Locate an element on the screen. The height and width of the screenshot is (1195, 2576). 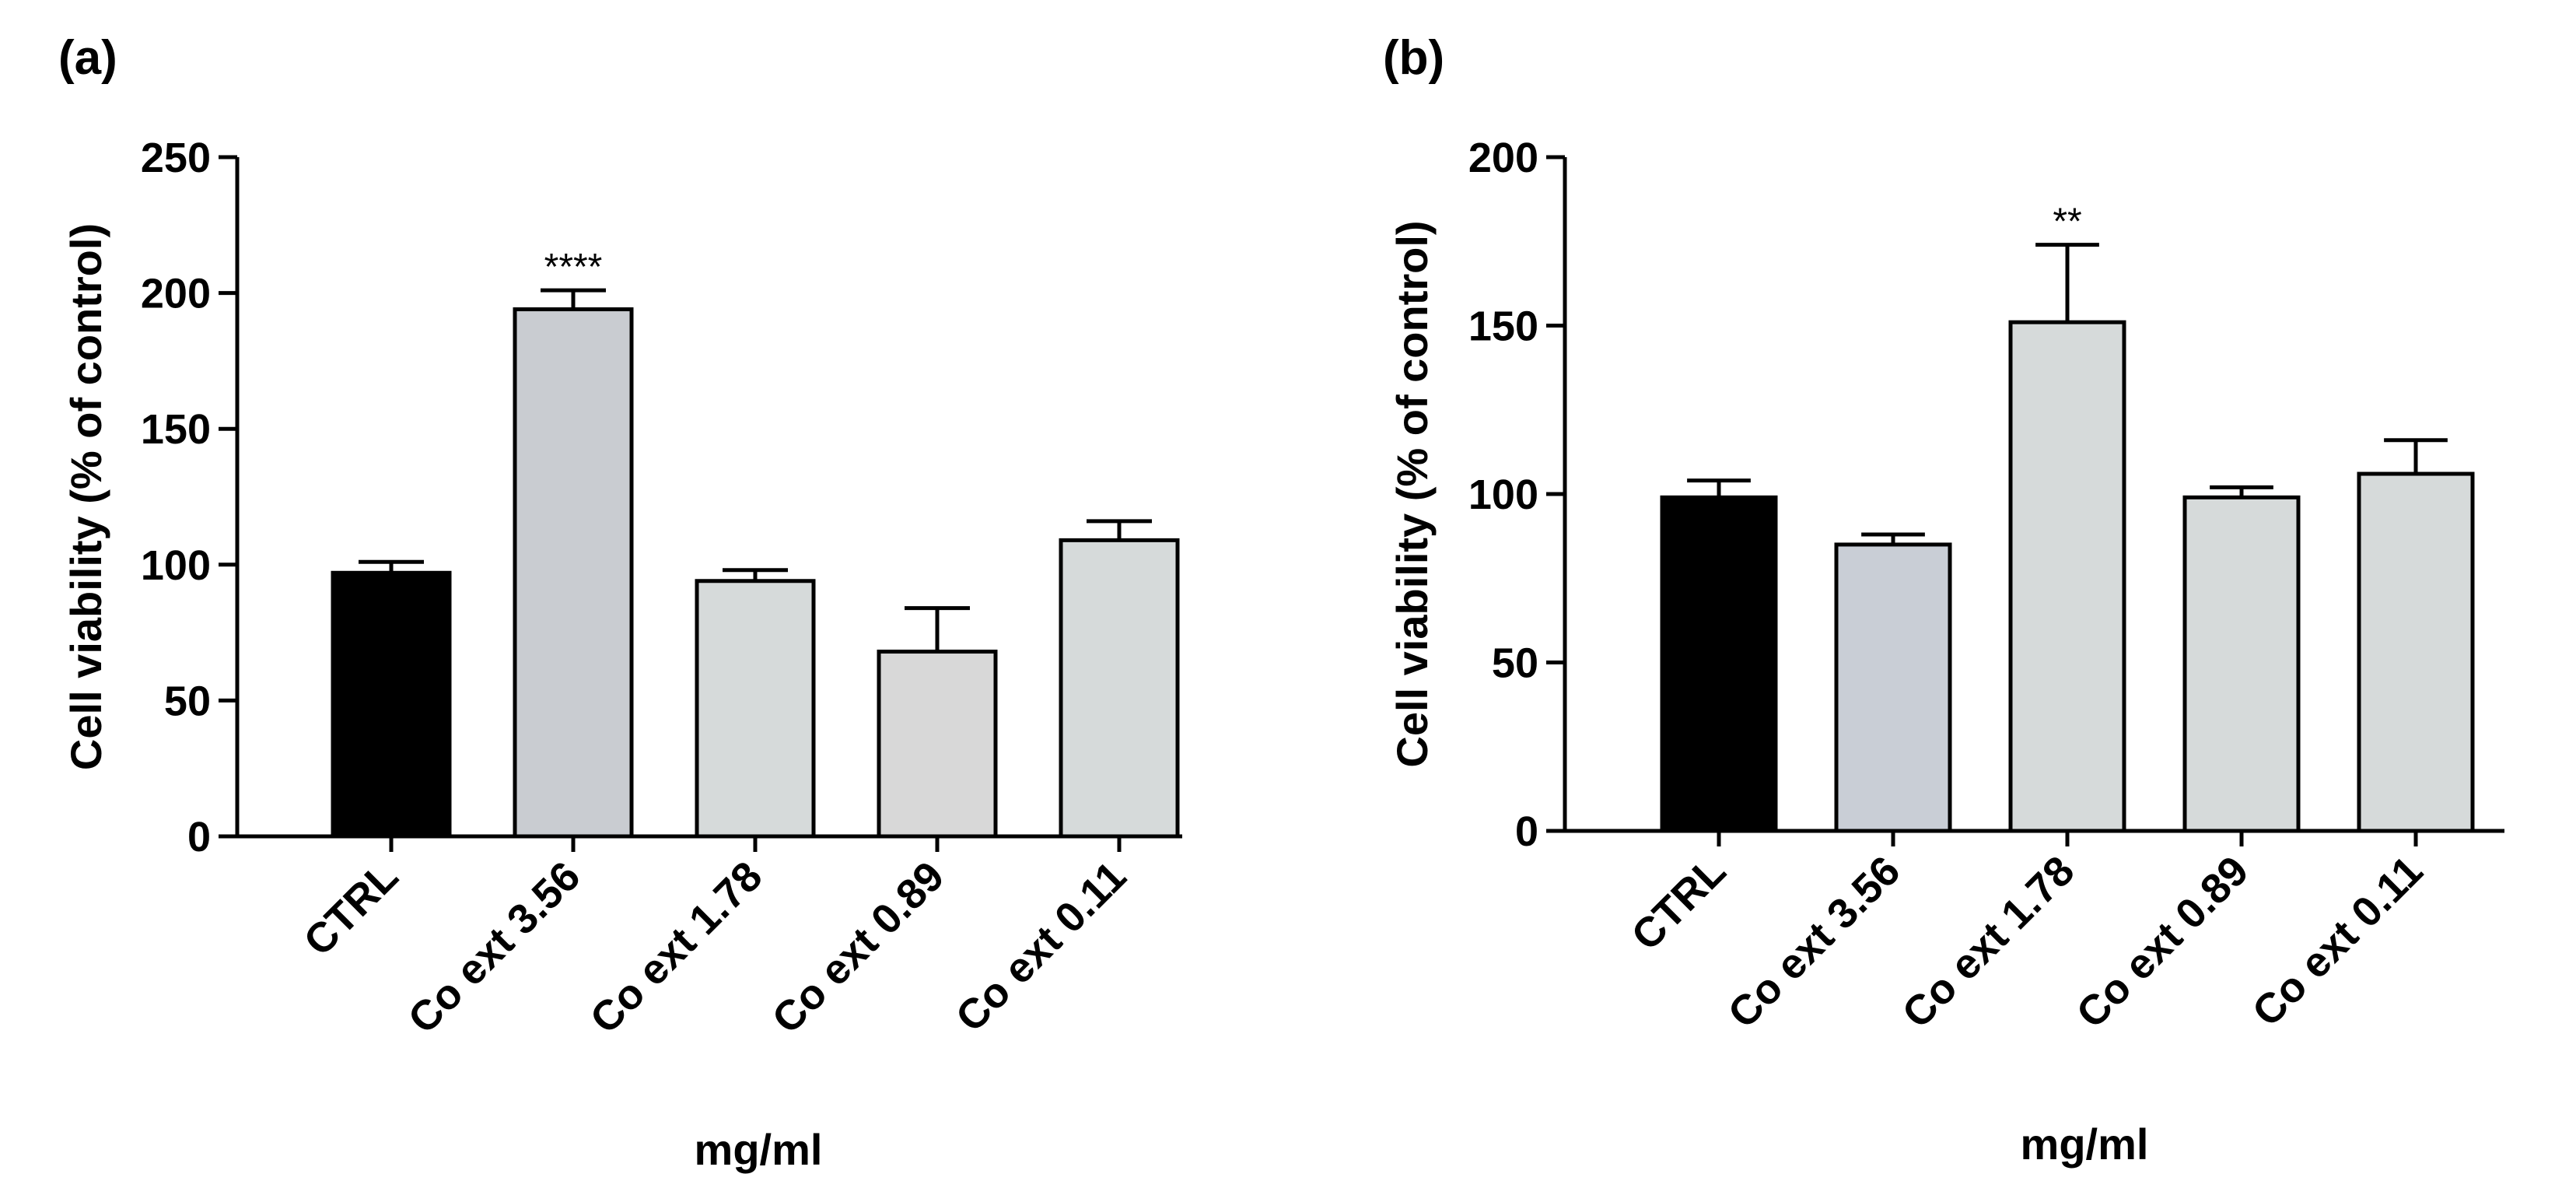
significance-label: **** is located at coordinates (573, 267).